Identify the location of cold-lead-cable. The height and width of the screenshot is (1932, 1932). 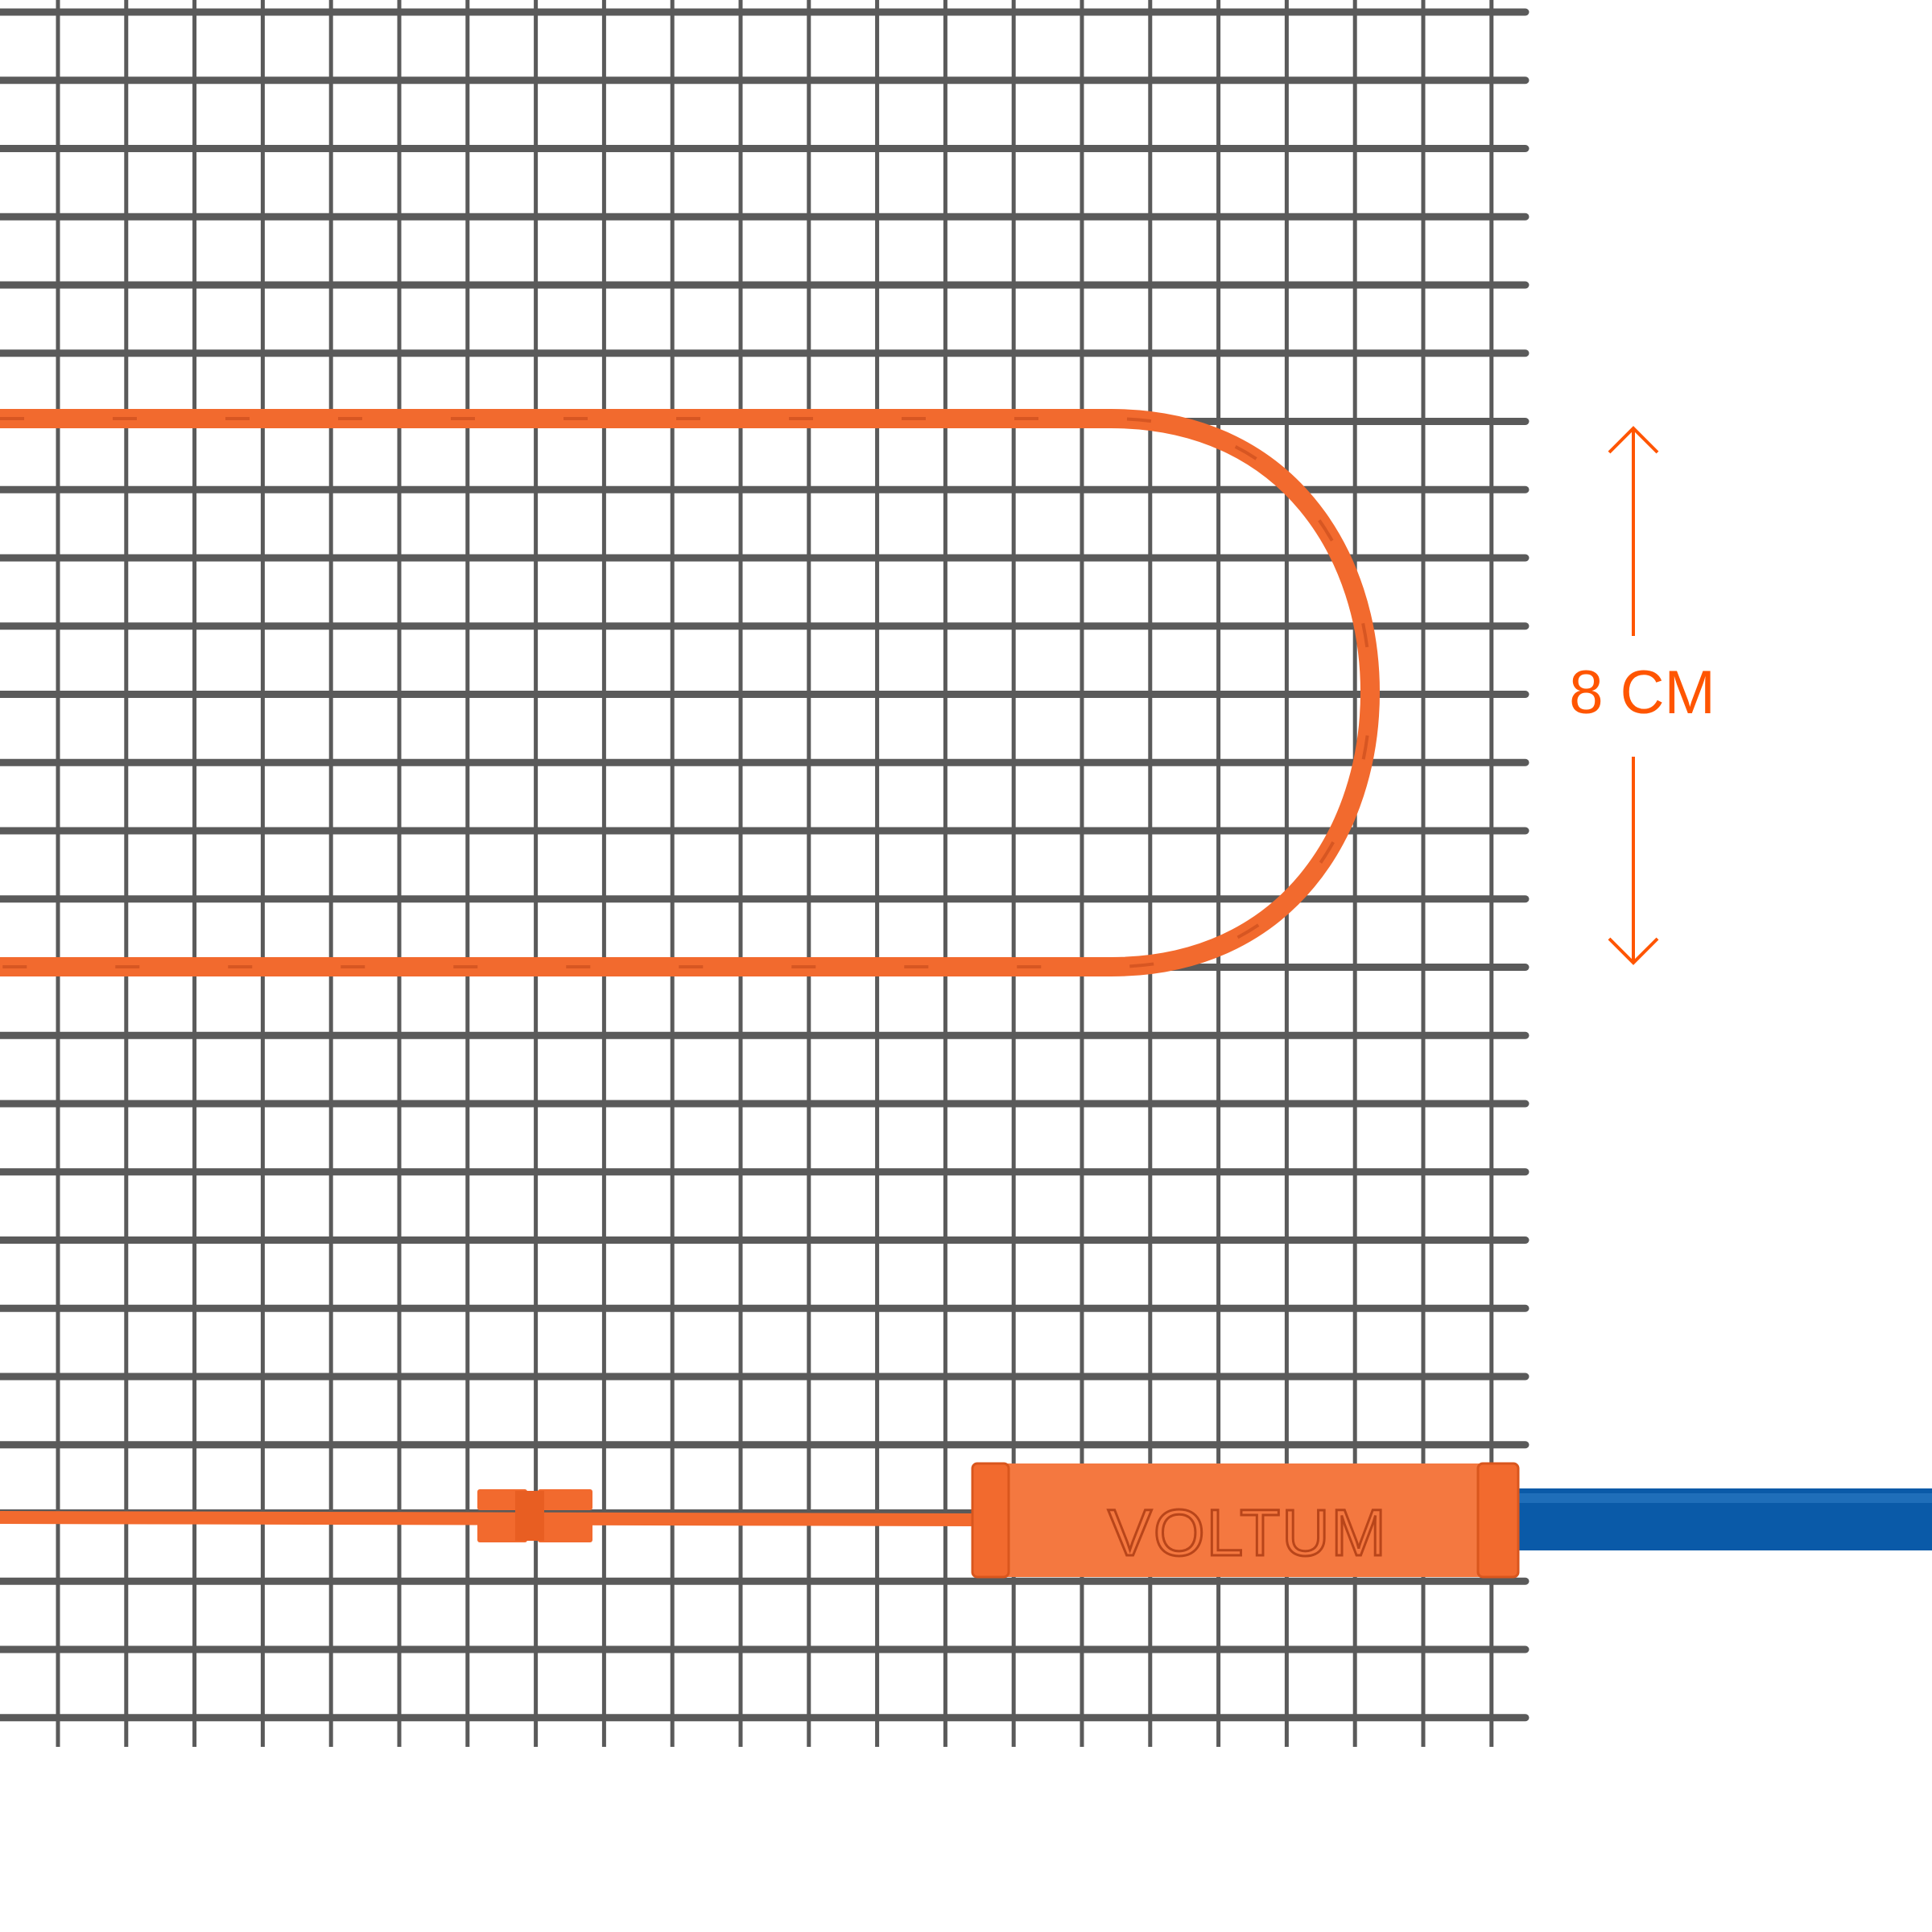
(489, 1518).